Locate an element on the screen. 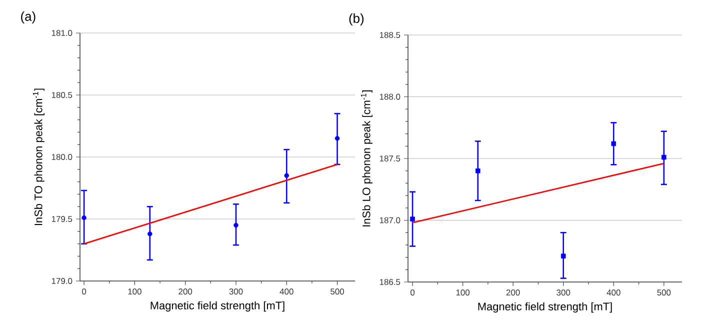 The image size is (714, 333). y-tick-label: 186.5 is located at coordinates (390, 282).